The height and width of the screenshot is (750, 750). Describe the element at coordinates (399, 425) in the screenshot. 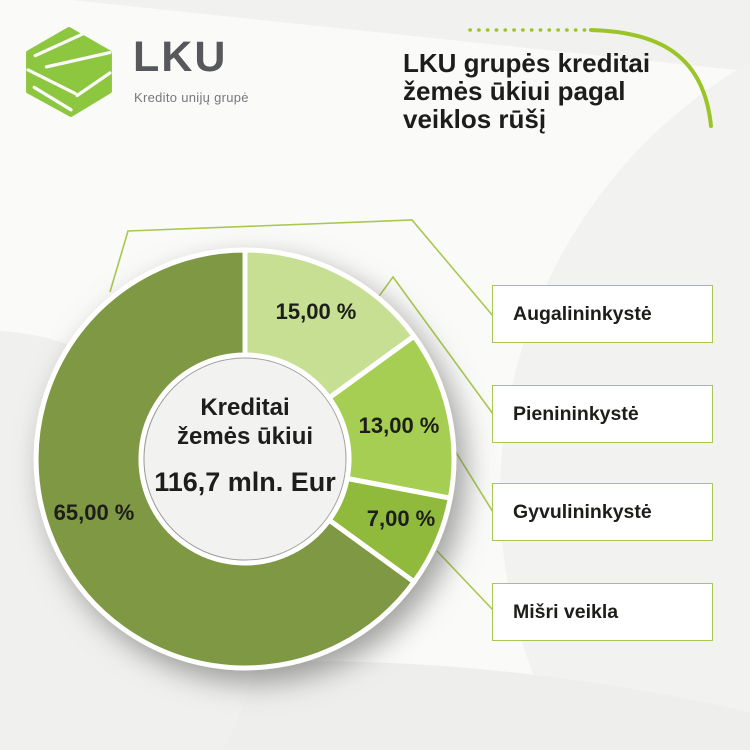

I see `slice-label-13: 13,00 %` at that location.